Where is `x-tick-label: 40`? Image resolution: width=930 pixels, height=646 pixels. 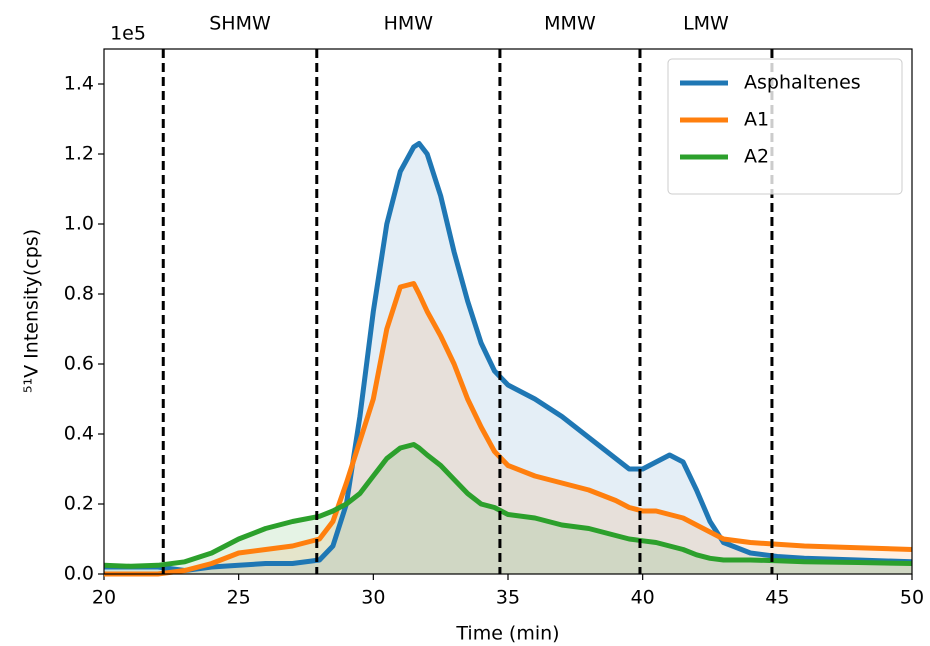
x-tick-label: 40 is located at coordinates (643, 598).